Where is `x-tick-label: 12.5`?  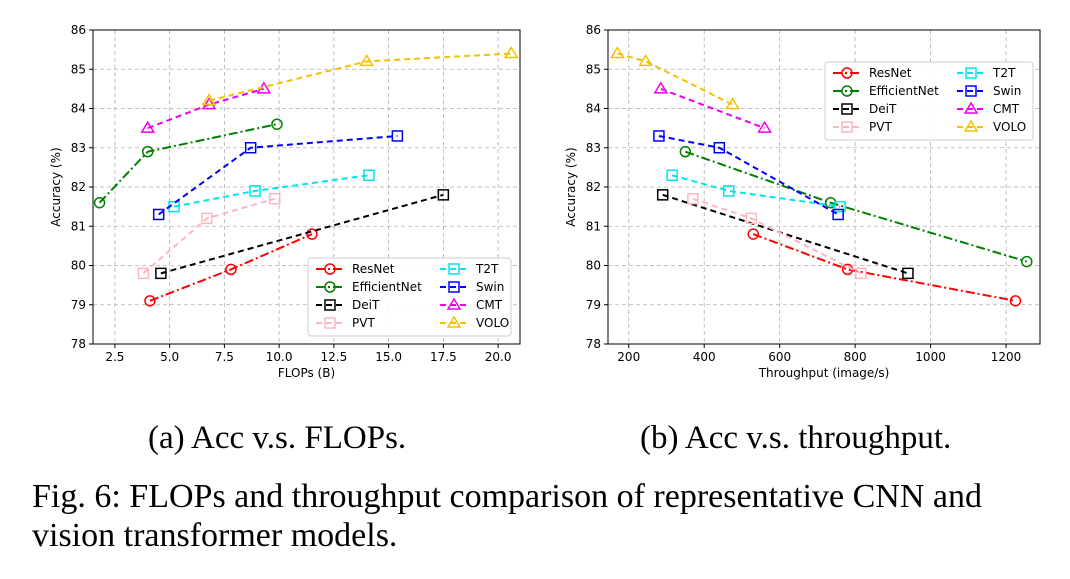 x-tick-label: 12.5 is located at coordinates (334, 357).